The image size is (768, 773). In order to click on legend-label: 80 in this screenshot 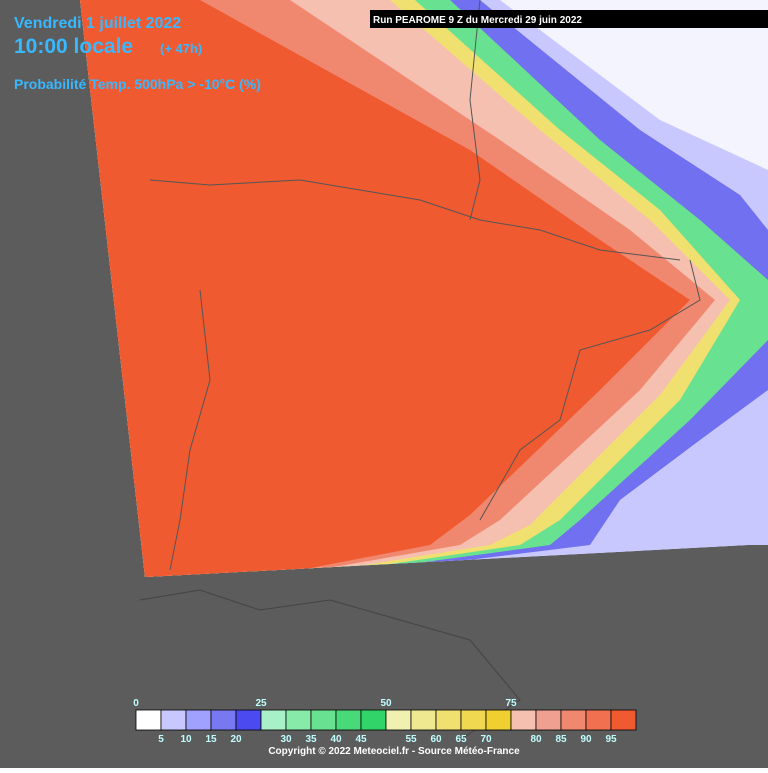, I will do `click(536, 739)`.